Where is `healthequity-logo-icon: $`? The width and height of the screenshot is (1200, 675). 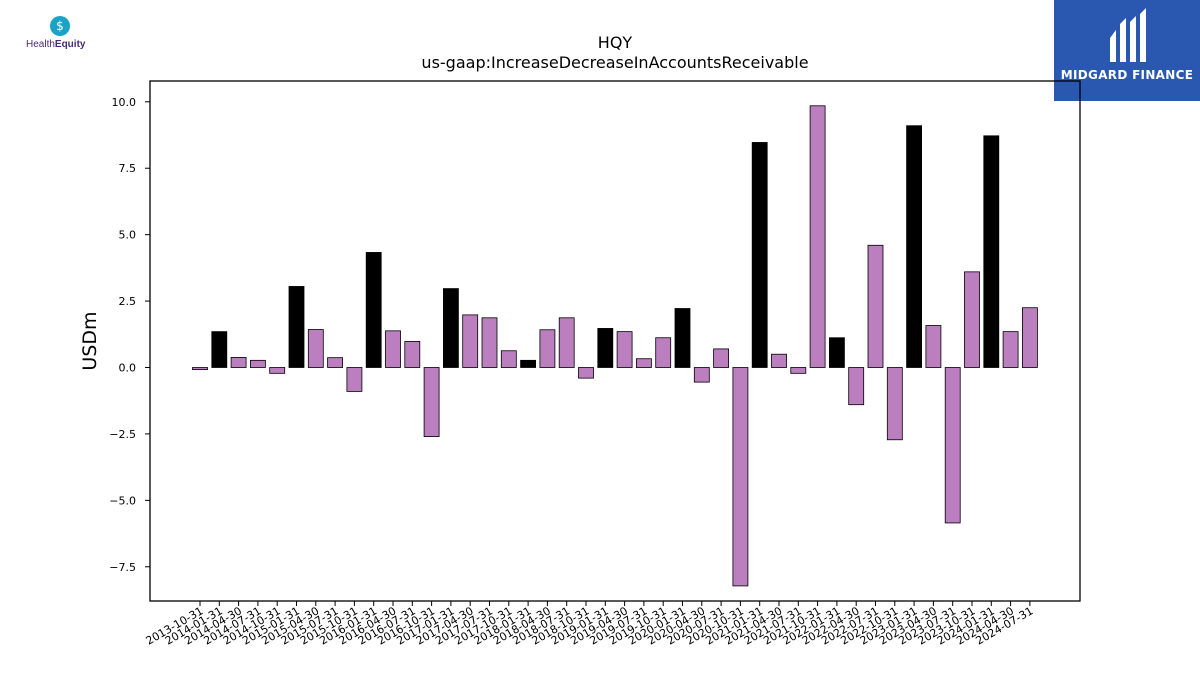
healthequity-logo-icon: $ is located at coordinates (60, 26).